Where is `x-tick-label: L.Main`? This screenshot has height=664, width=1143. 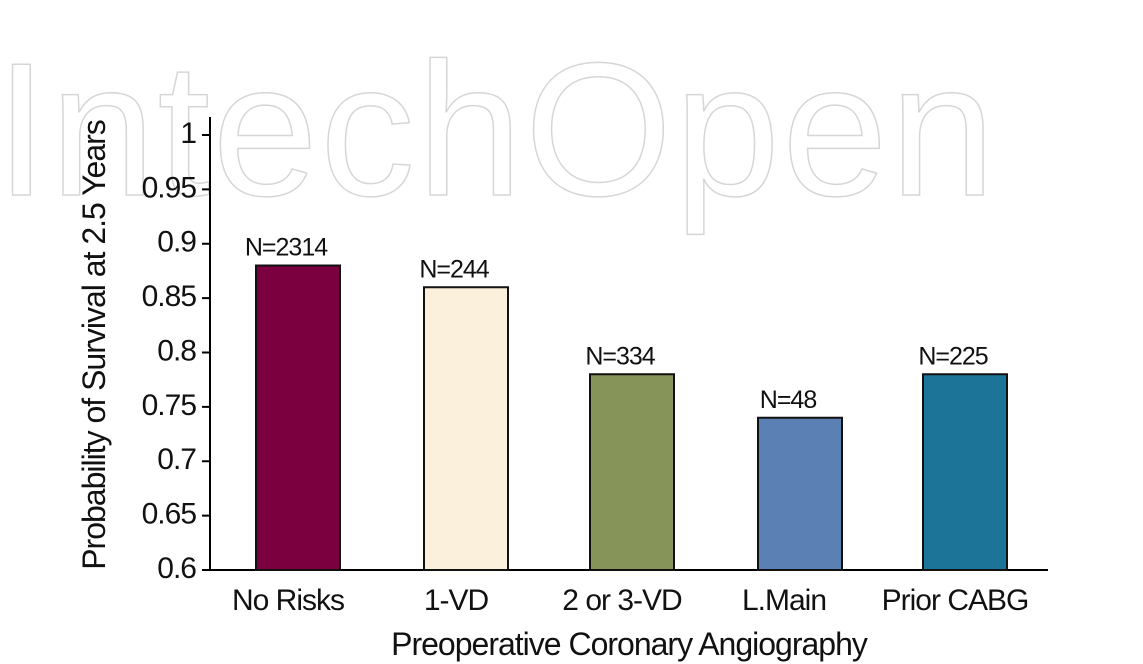
x-tick-label: L.Main is located at coordinates (784, 600).